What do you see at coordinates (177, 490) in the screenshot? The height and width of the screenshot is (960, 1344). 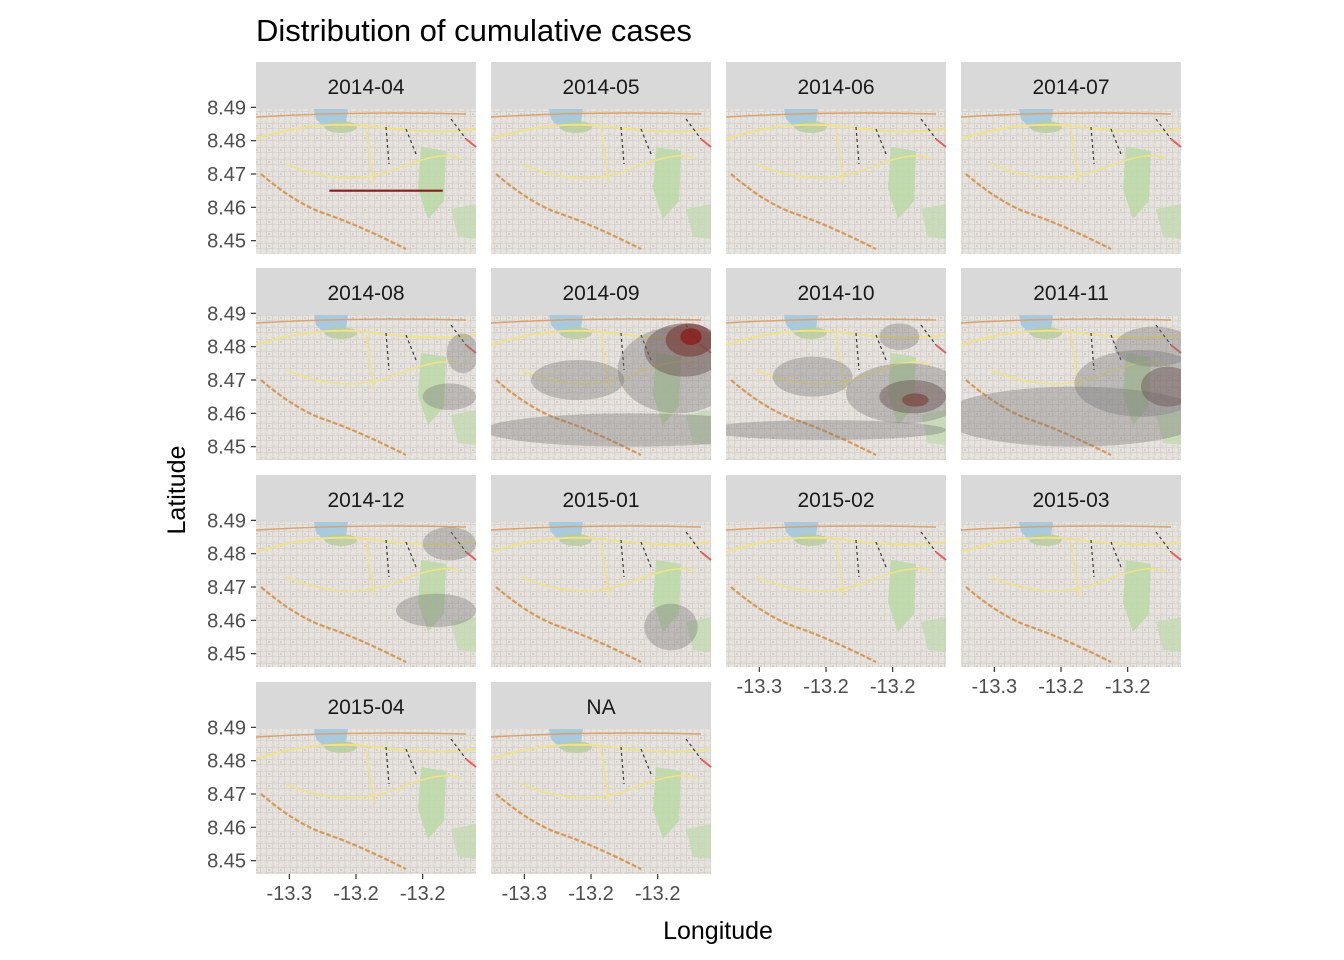 I see `y-axis-title: Latitude` at bounding box center [177, 490].